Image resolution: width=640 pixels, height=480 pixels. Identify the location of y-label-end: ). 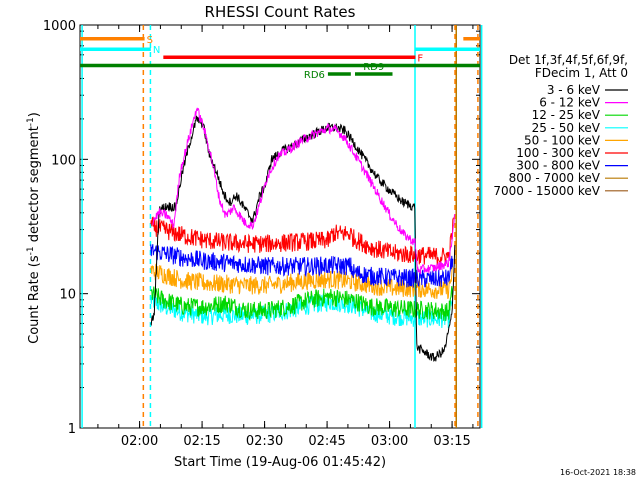
(34, 114).